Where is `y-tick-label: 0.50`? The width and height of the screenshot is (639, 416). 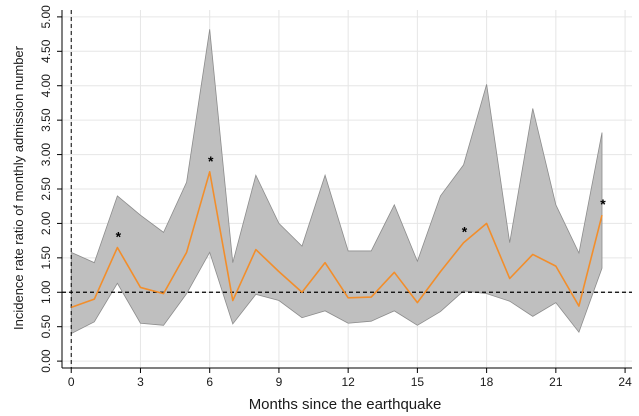
y-tick-label: 0.50 is located at coordinates (46, 327).